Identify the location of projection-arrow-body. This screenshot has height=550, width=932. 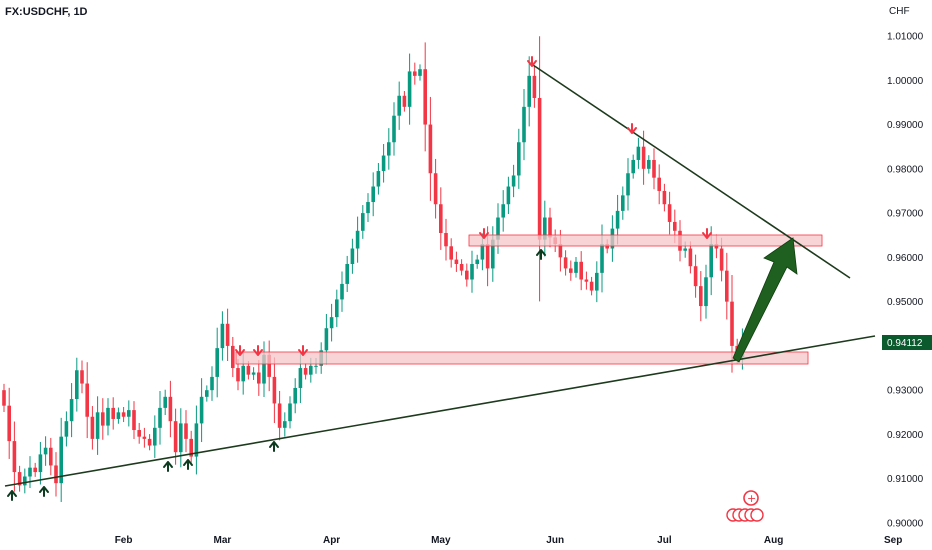
(765, 300).